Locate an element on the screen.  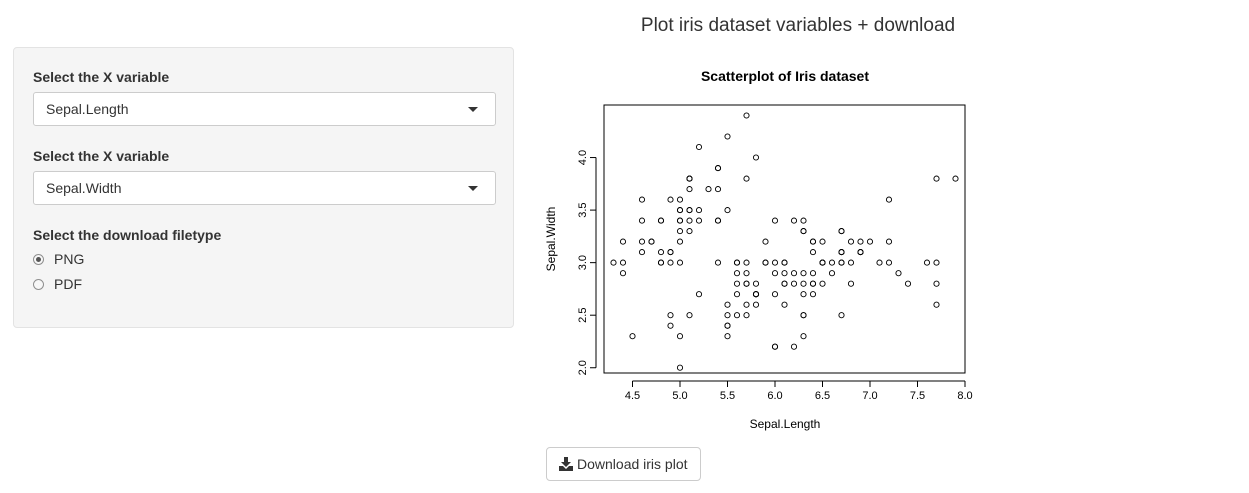
x-tick-label: 8.0 is located at coordinates (964, 396).